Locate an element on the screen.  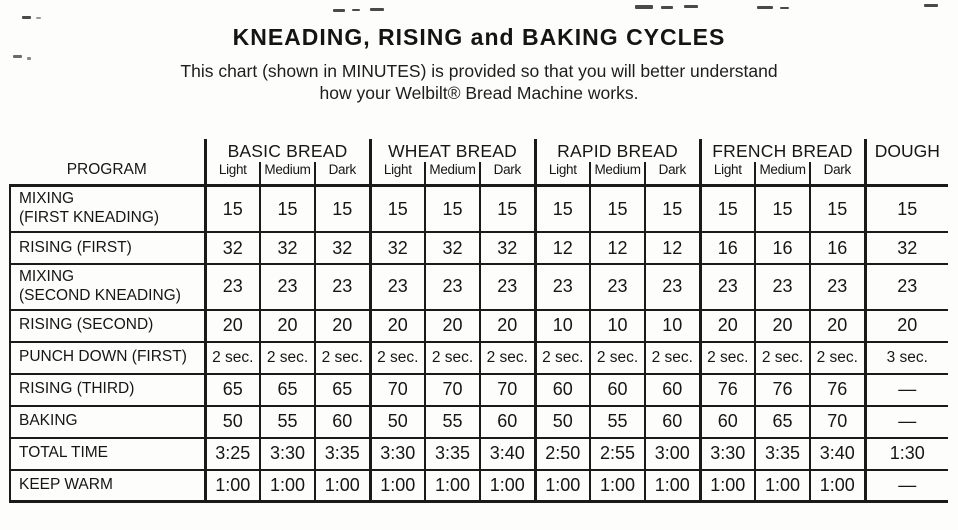
program-label: MIXING (FIRST KNEADING) is located at coordinates (107, 208).